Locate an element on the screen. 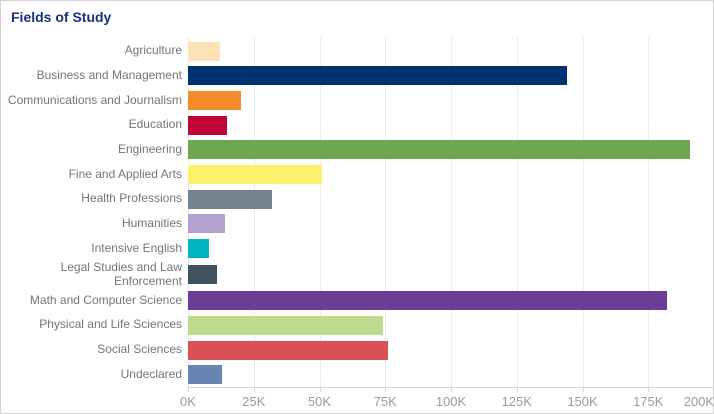 Image resolution: width=714 pixels, height=414 pixels. category-label: Communications and Journalism is located at coordinates (94, 99).